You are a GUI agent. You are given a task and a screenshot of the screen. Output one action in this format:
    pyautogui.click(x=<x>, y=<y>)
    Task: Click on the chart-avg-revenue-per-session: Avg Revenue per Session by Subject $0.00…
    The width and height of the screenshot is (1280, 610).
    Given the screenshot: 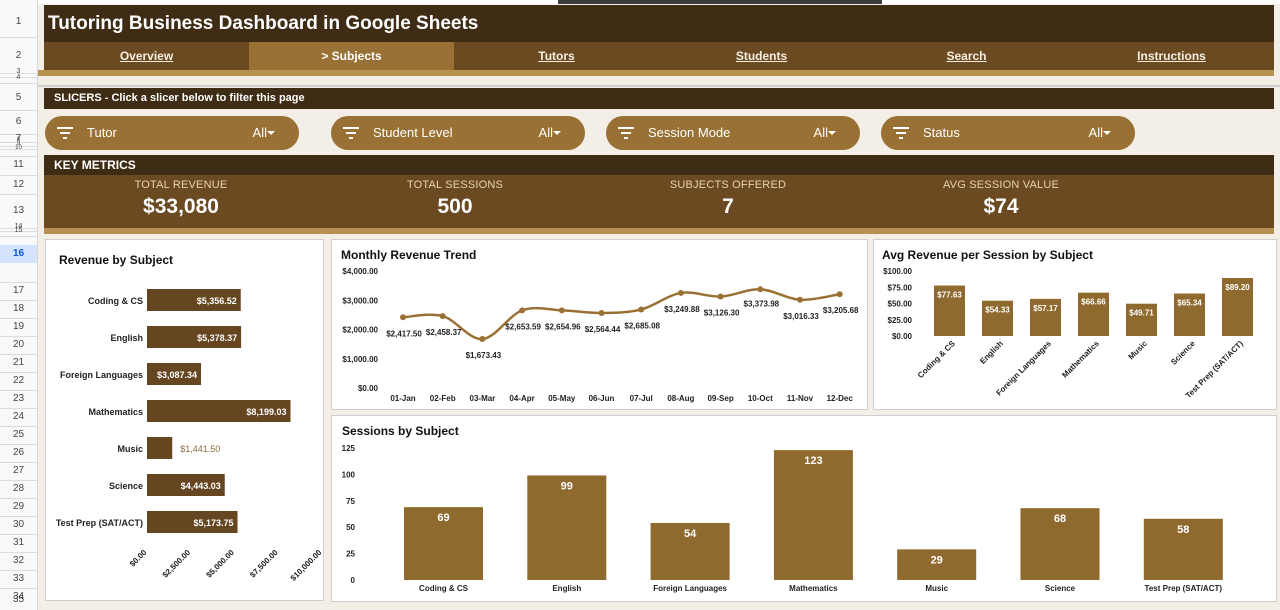 What is the action you would take?
    pyautogui.click(x=1075, y=324)
    